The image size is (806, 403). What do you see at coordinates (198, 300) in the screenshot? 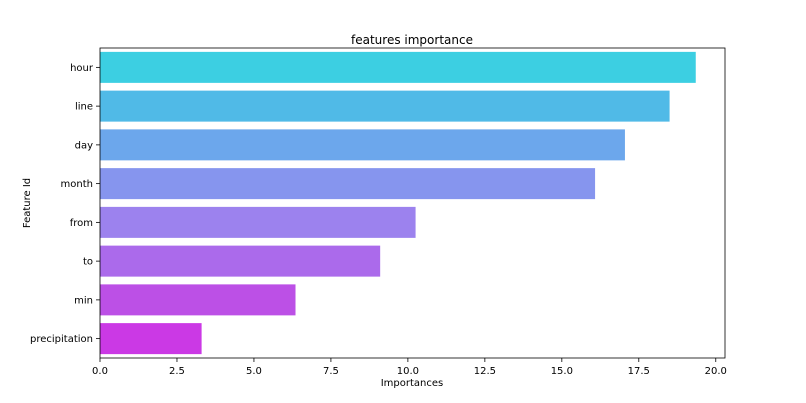
I see `bar-min` at bounding box center [198, 300].